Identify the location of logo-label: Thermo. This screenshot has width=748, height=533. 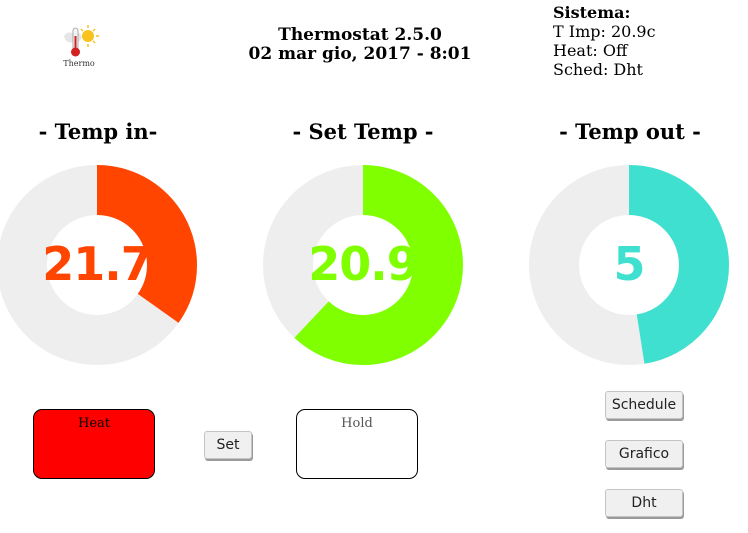
(79, 63).